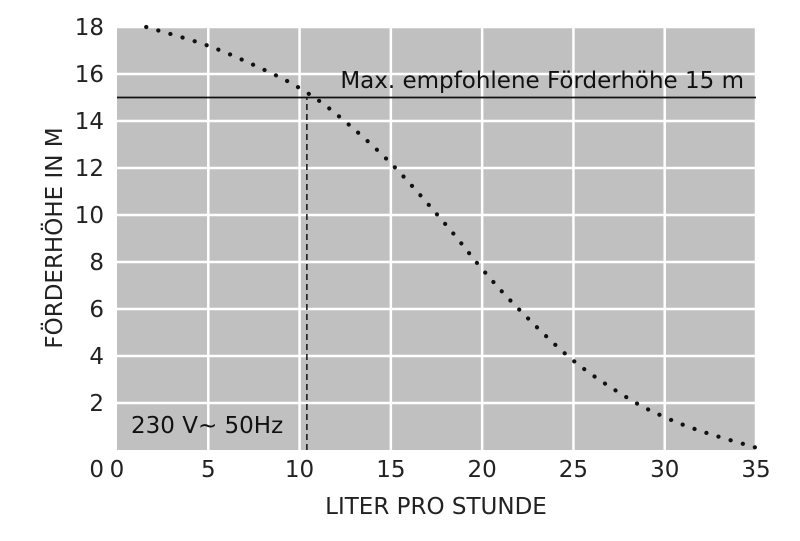 The image size is (800, 541). What do you see at coordinates (573, 470) in the screenshot?
I see `x-tick-label: 25` at bounding box center [573, 470].